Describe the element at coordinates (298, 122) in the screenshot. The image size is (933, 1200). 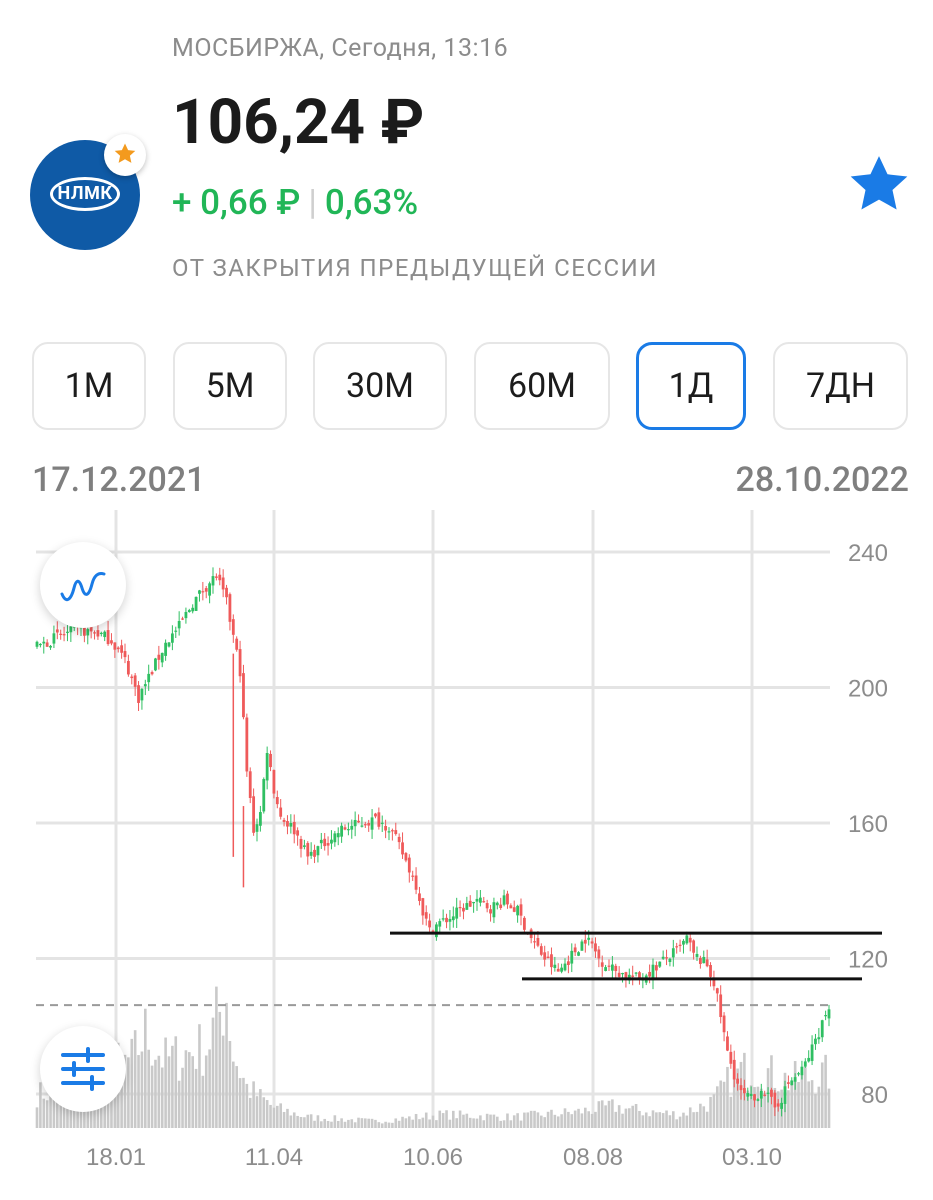
I see `current-price: 106,24 ₽` at that location.